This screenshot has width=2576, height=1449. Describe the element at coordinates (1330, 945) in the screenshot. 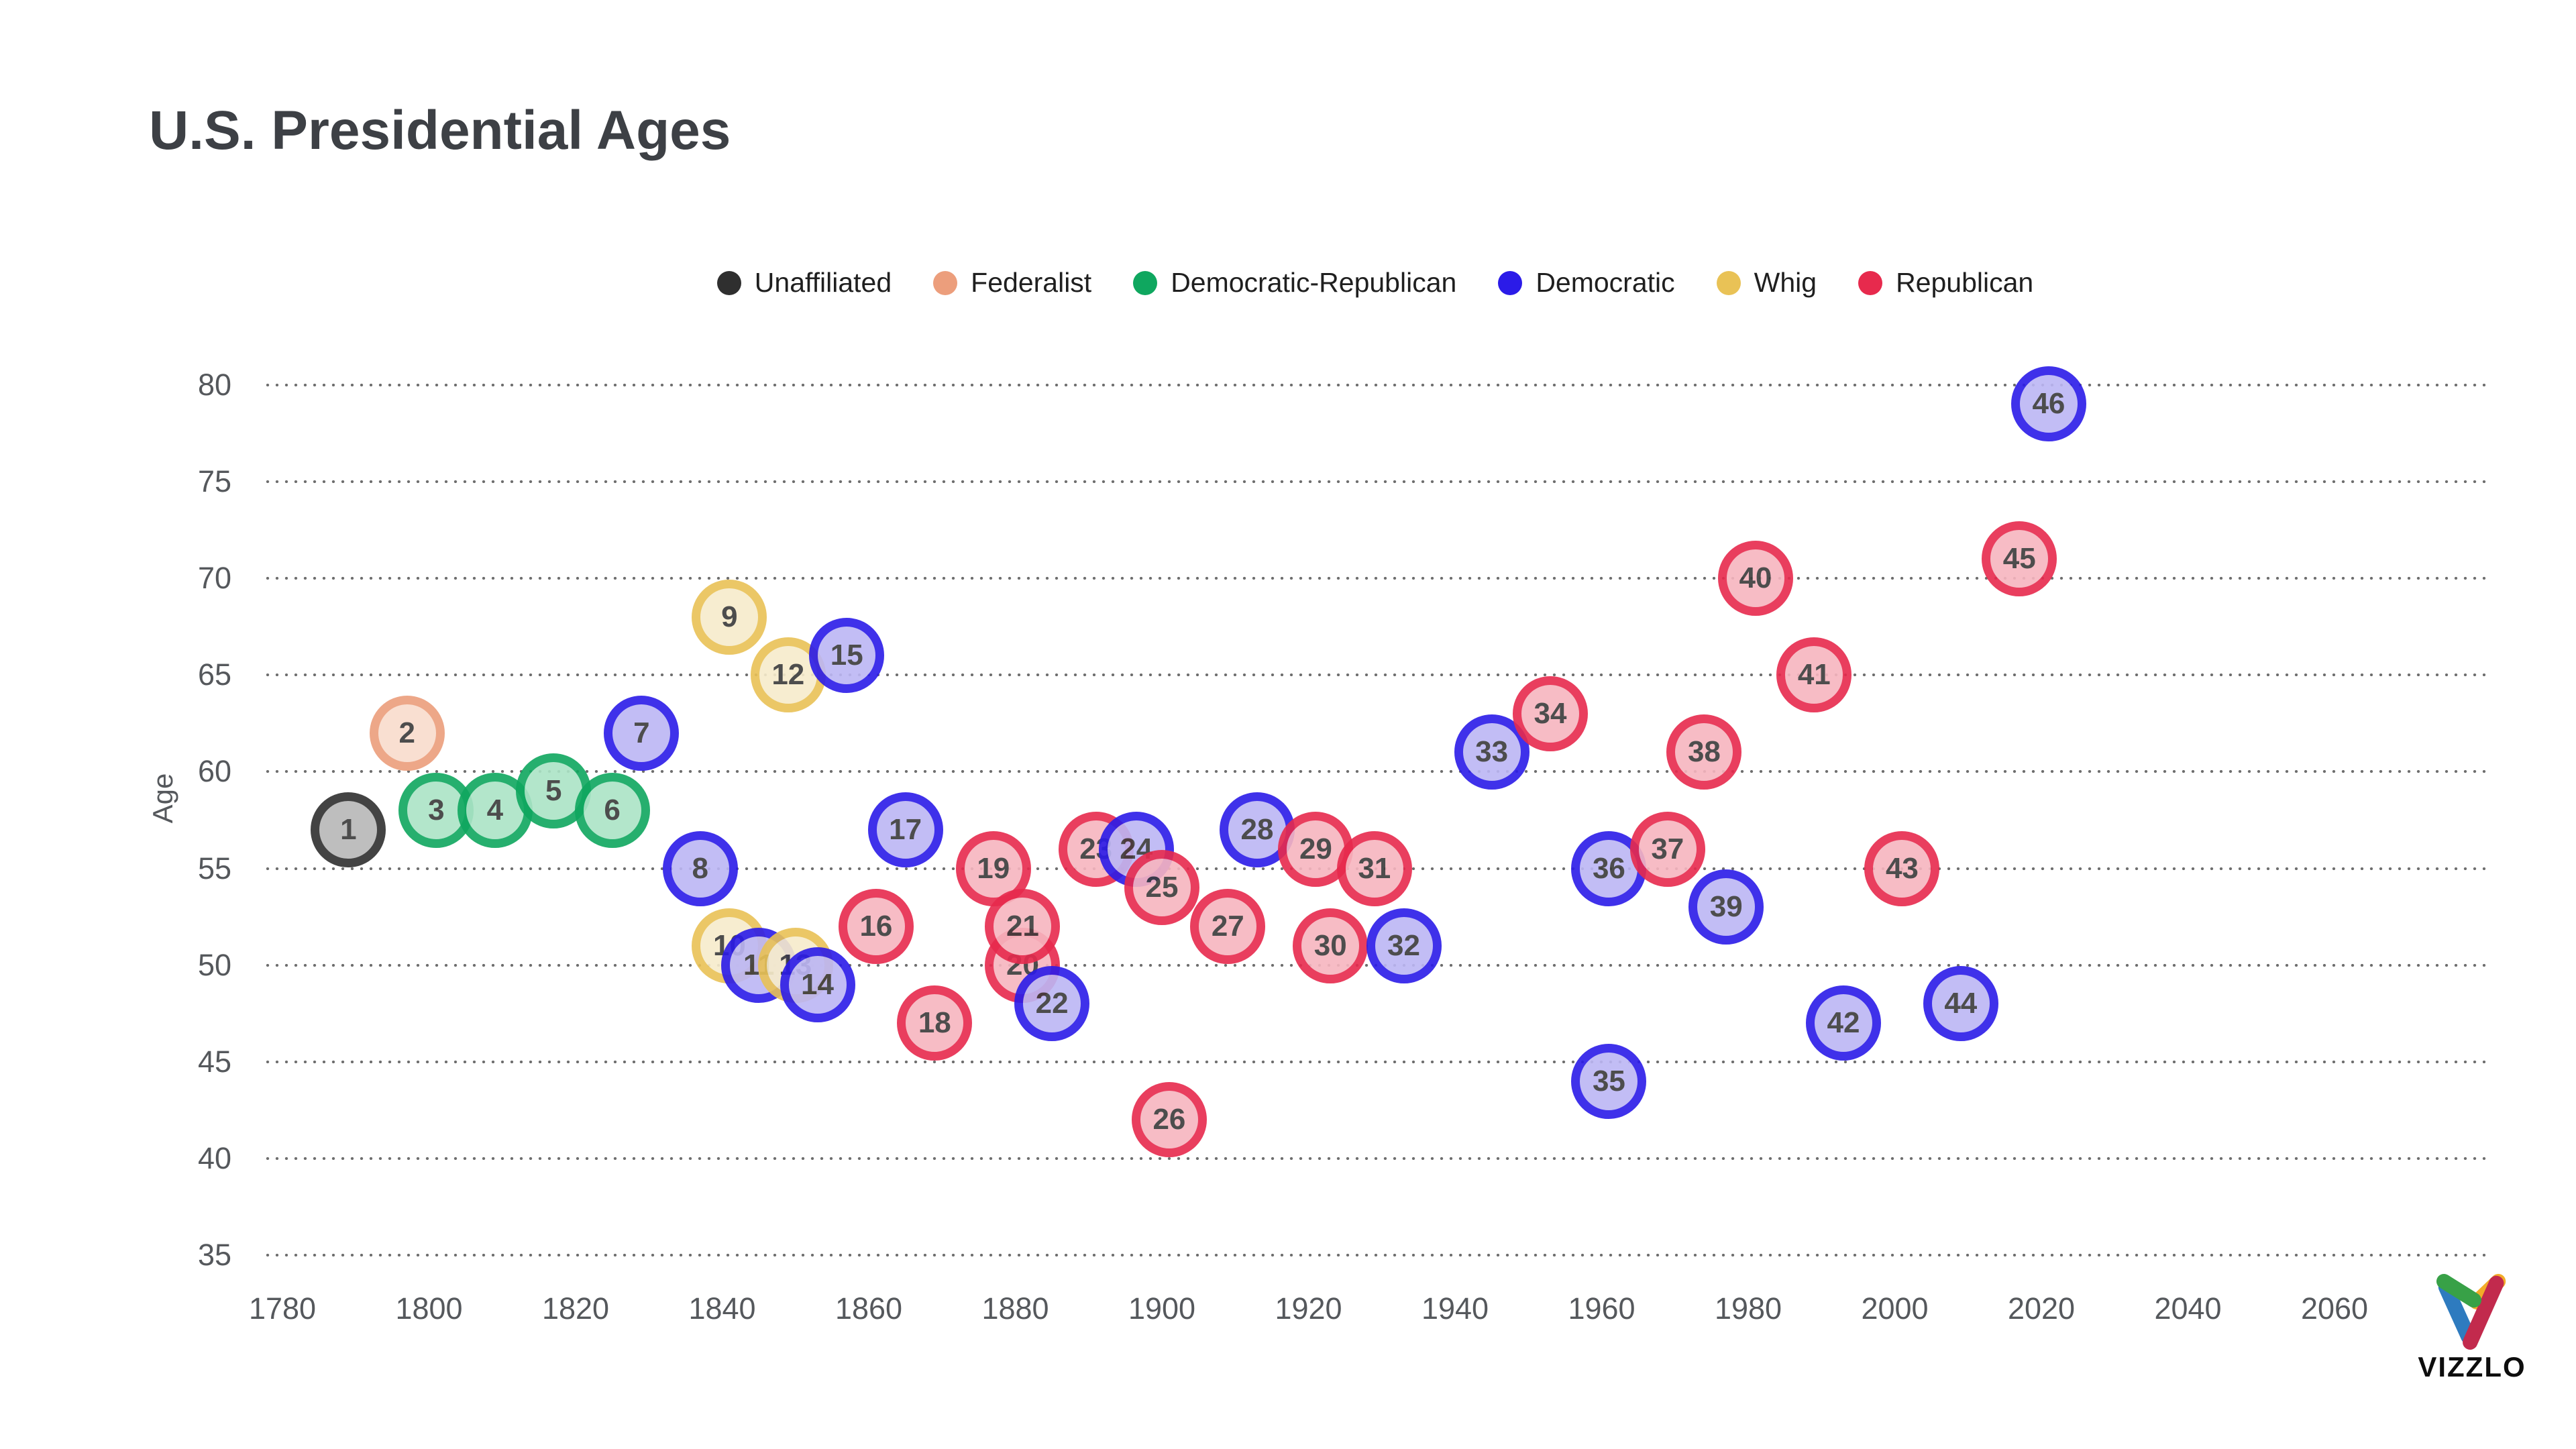

I see `president-bubble-30: 30` at that location.